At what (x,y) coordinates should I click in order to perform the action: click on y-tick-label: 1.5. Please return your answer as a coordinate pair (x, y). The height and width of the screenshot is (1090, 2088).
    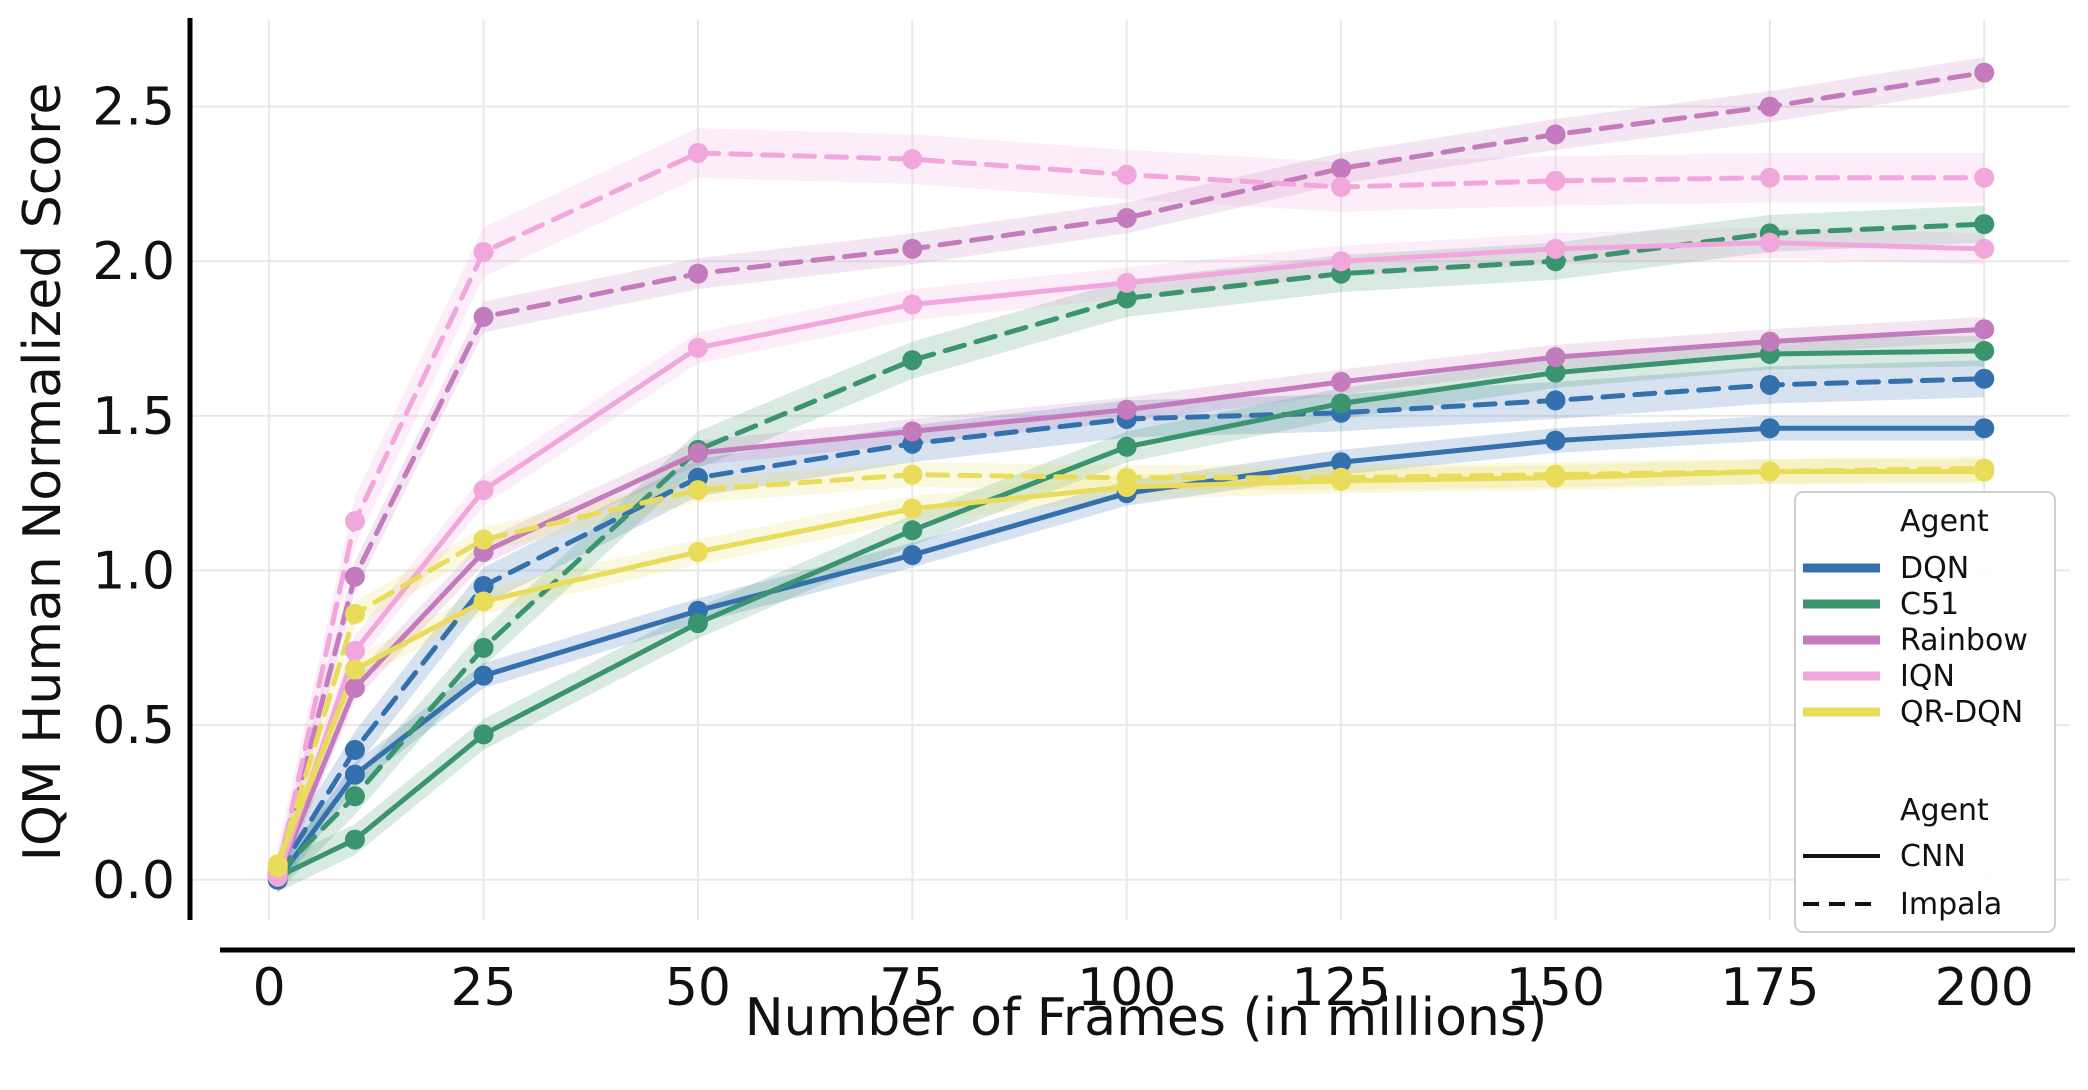
    Looking at the image, I should click on (133, 417).